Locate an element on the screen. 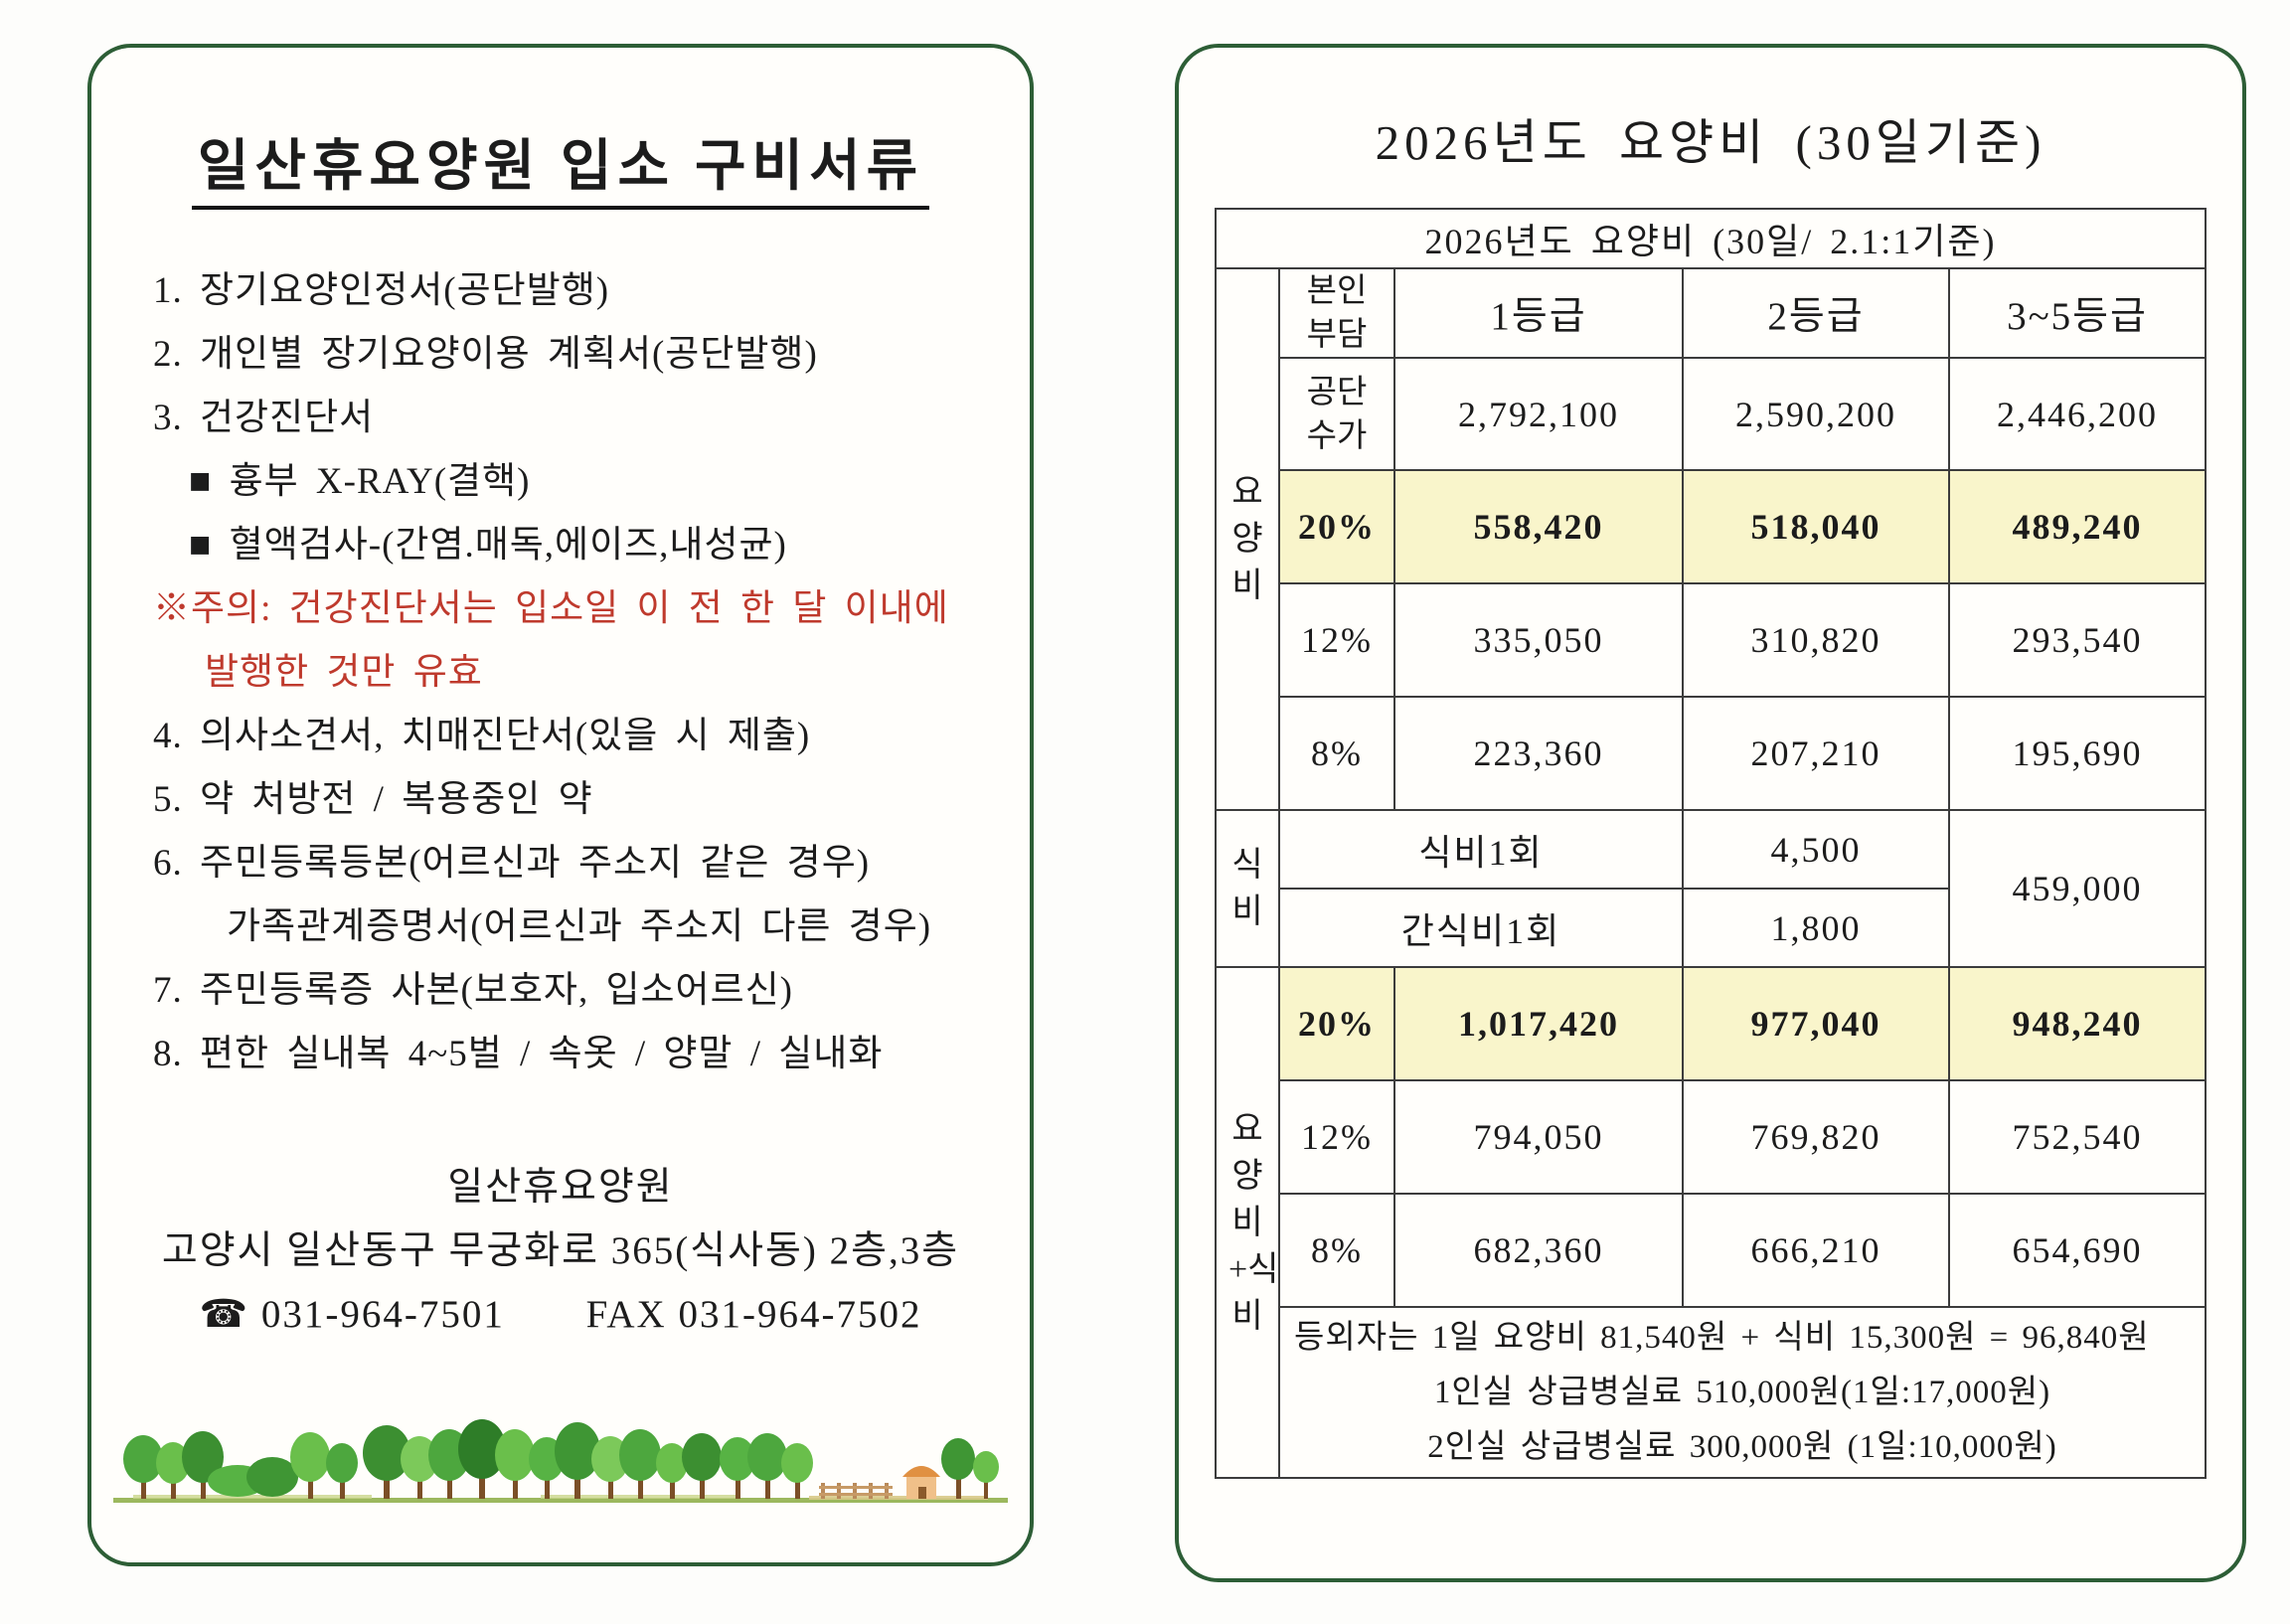 The height and width of the screenshot is (1624, 2290). list-item-7: 7. 주민등록증 사본(보호자, 입소어르신) is located at coordinates (473, 990).